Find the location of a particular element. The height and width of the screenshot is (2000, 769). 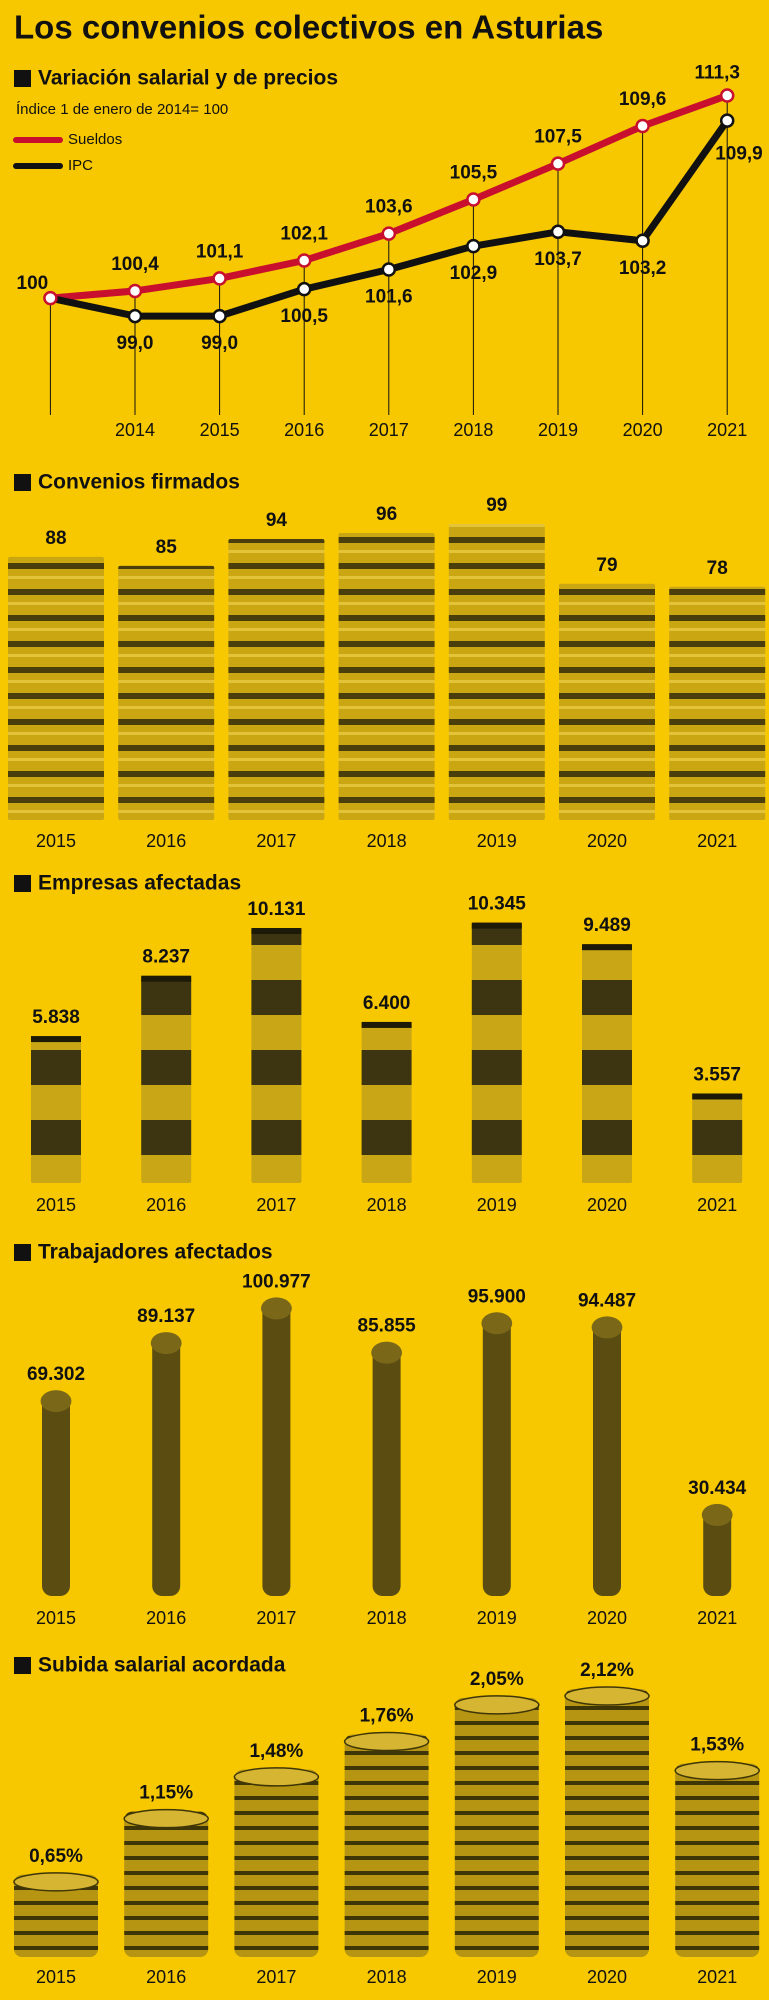

value-label: 78 is located at coordinates (717, 568).